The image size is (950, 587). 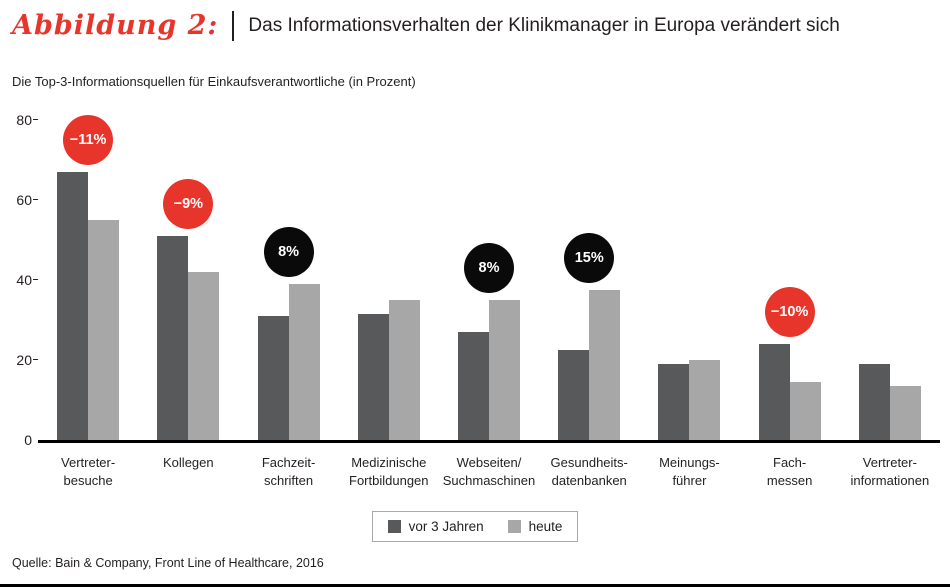 I want to click on x-axis-label: Vertreter-informationen, so click(x=890, y=471).